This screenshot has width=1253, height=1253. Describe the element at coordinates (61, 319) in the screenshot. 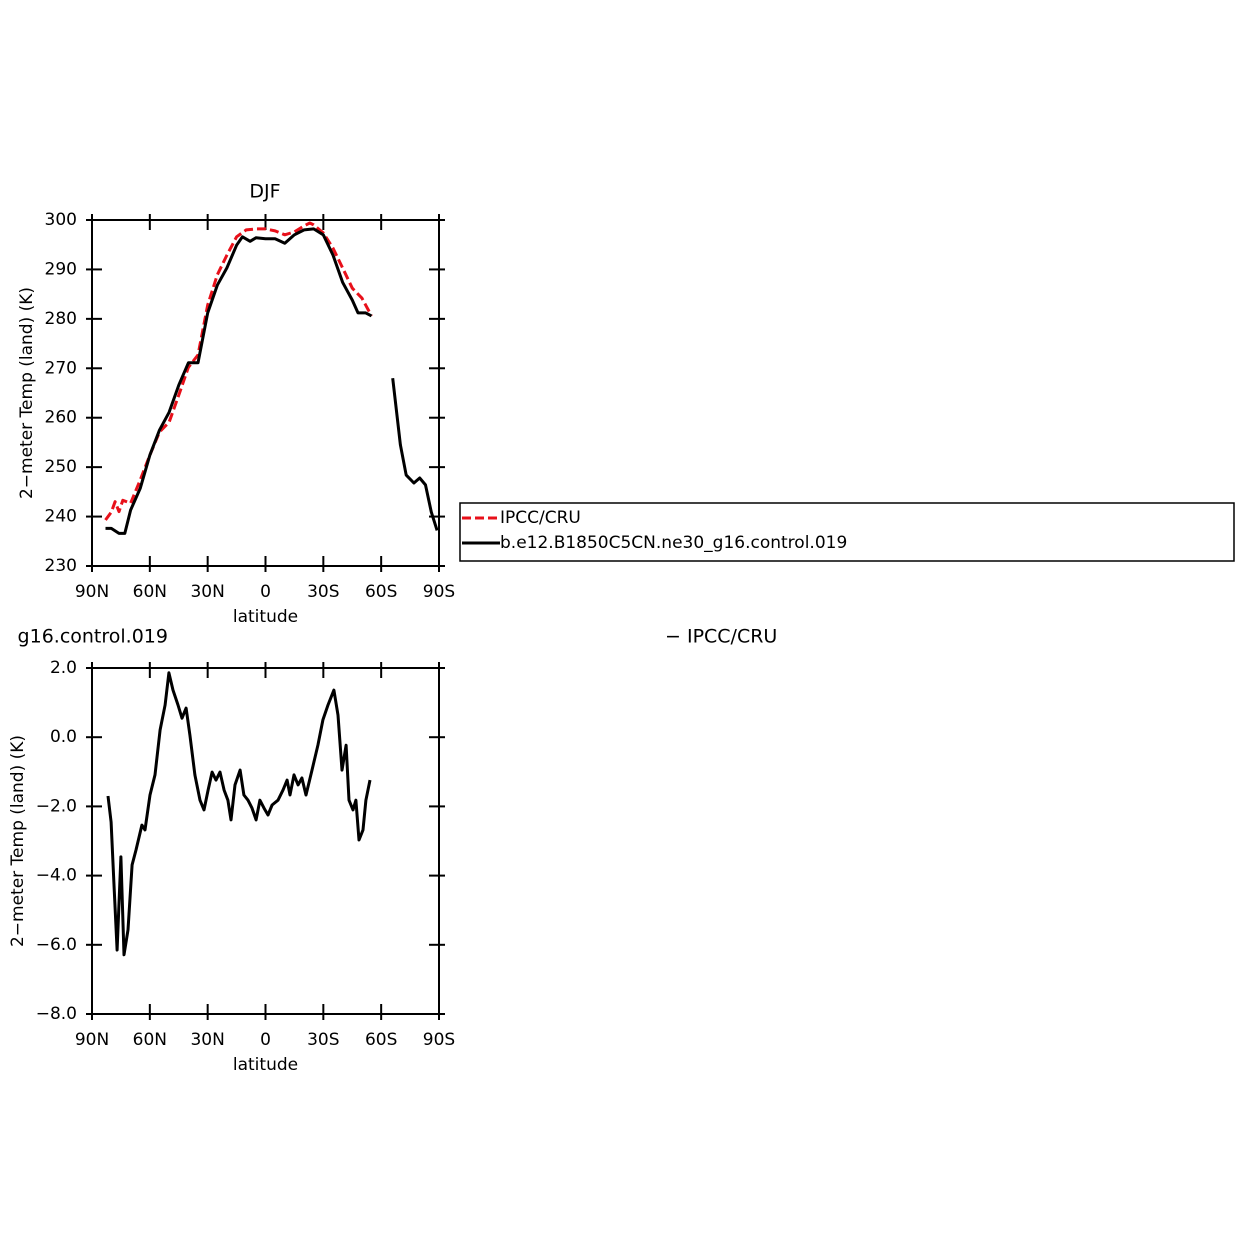

I see `y-tick-label: 280` at that location.